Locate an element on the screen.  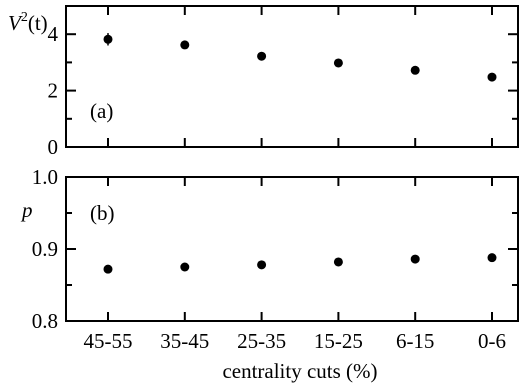
panel-b-y-axis-label: p is located at coordinates (26, 210).